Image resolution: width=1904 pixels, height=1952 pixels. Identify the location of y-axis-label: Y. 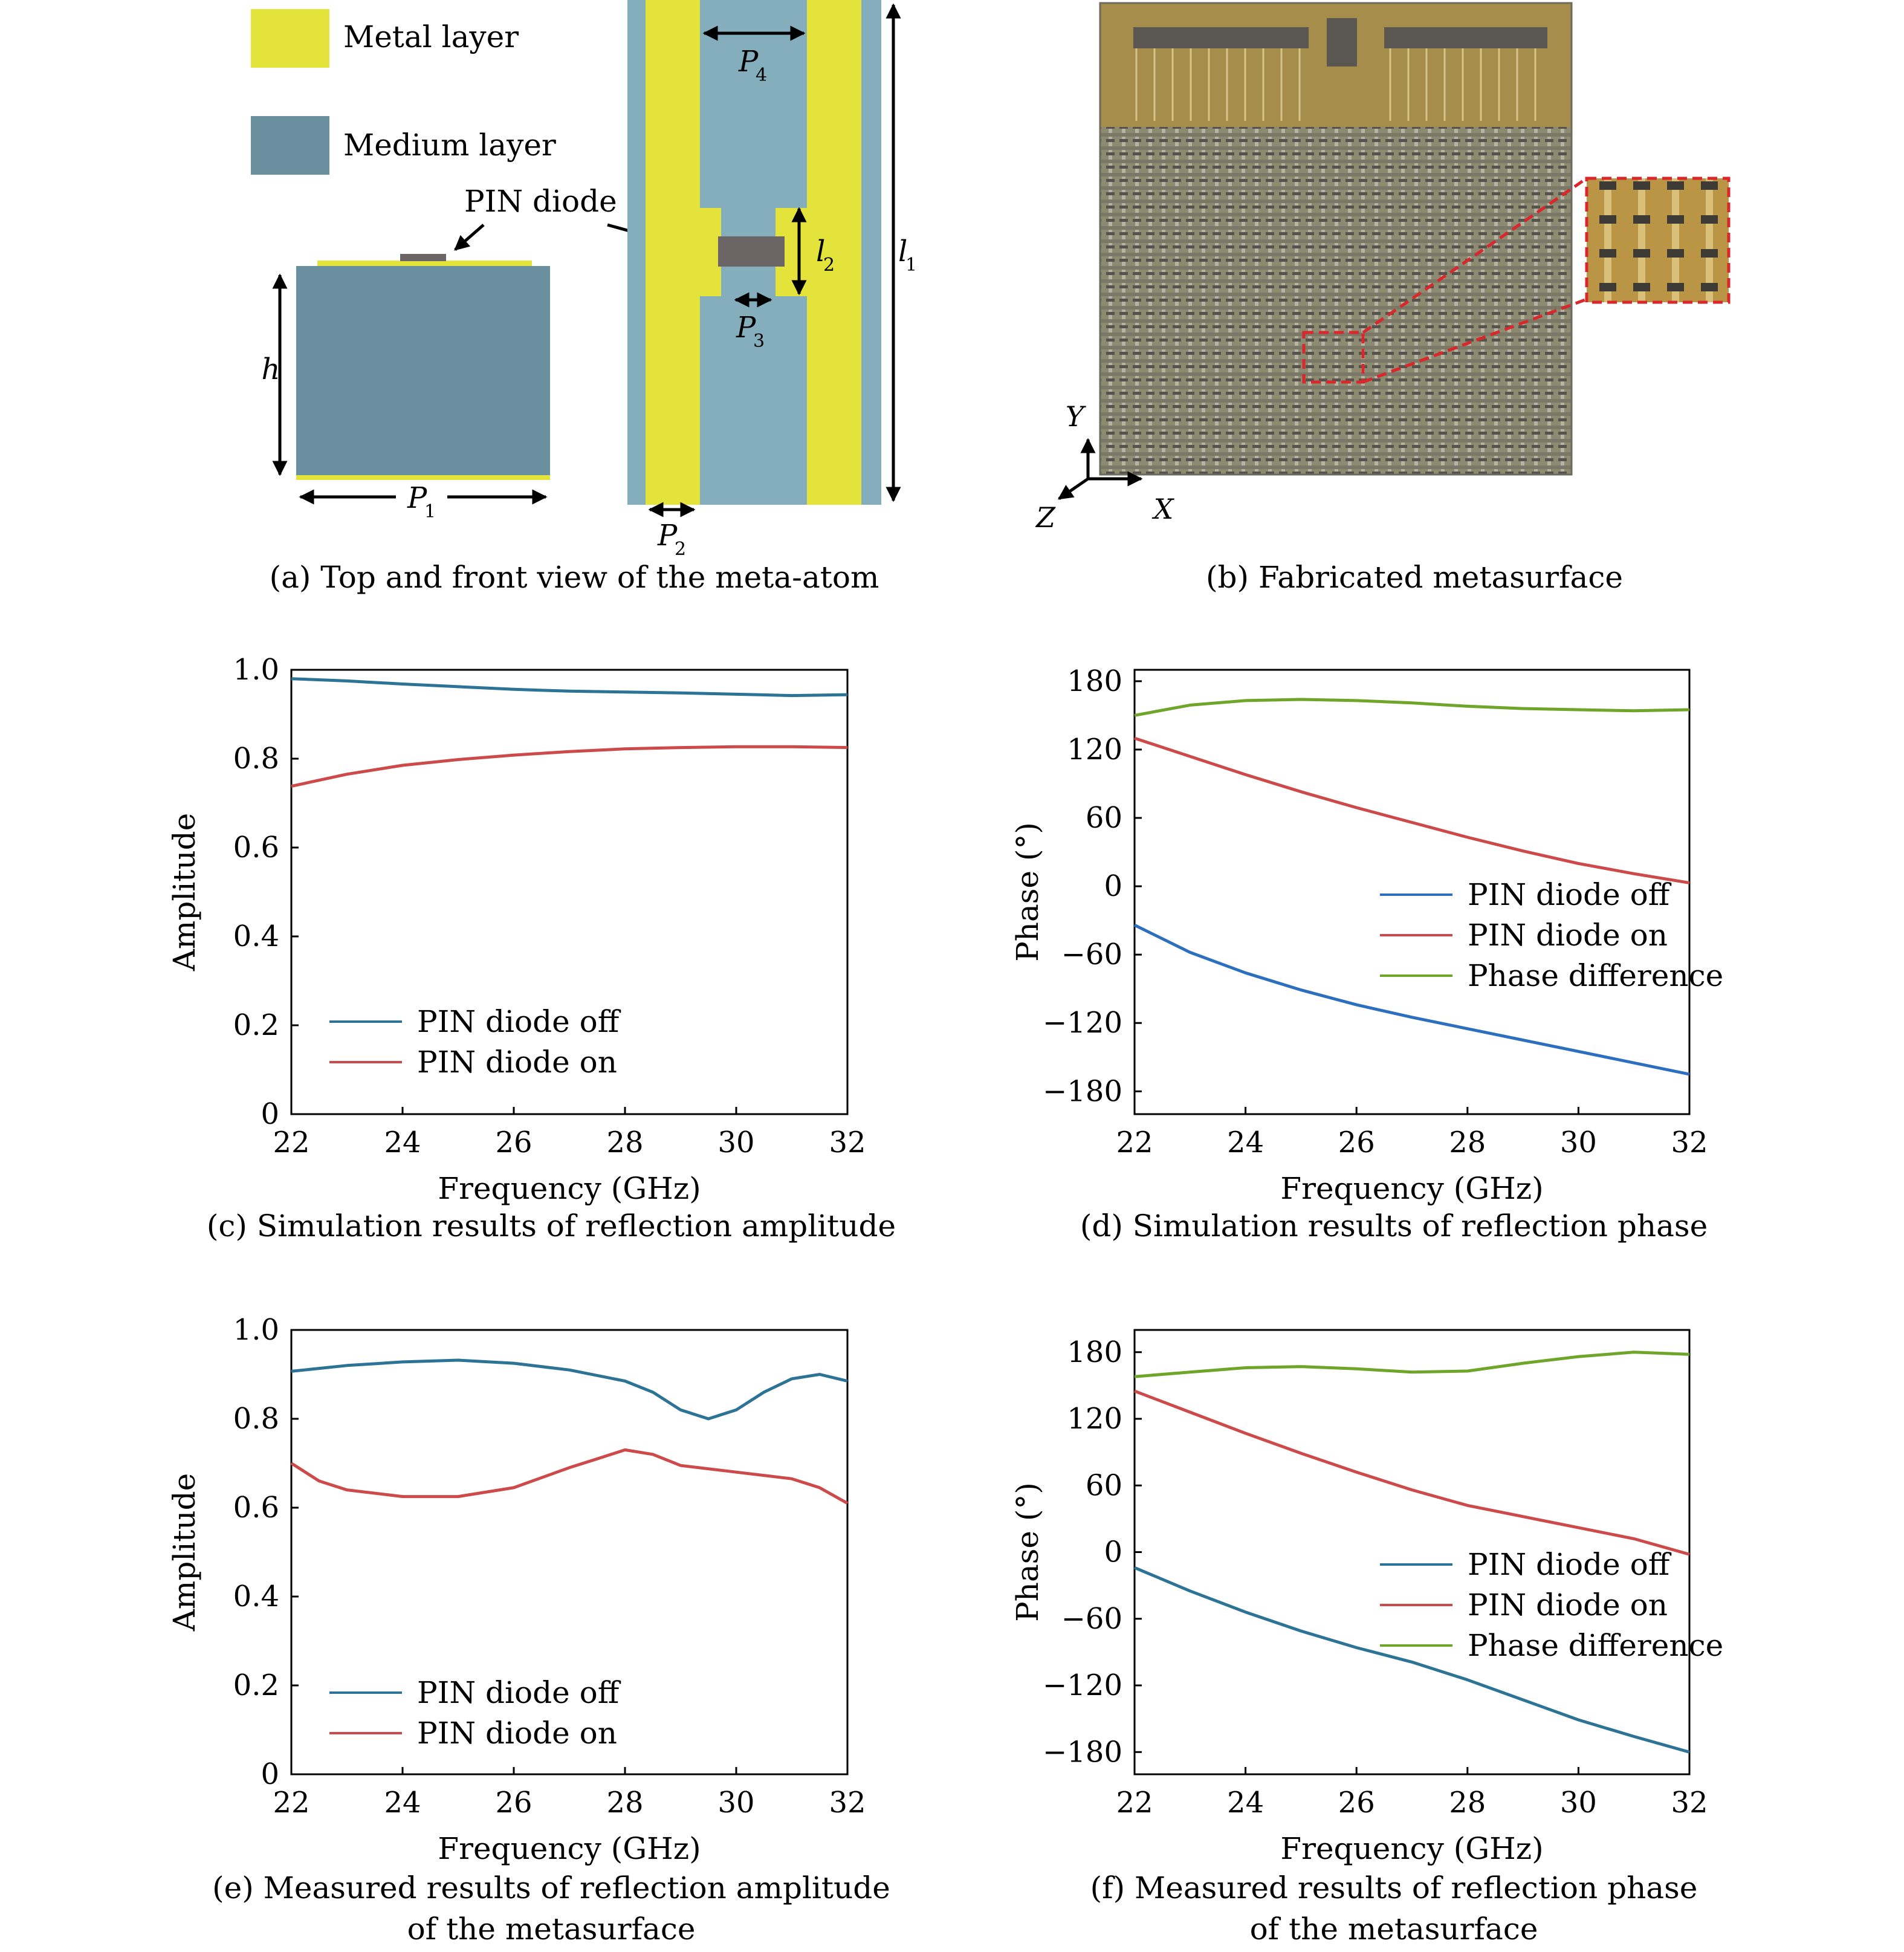
(1076, 416).